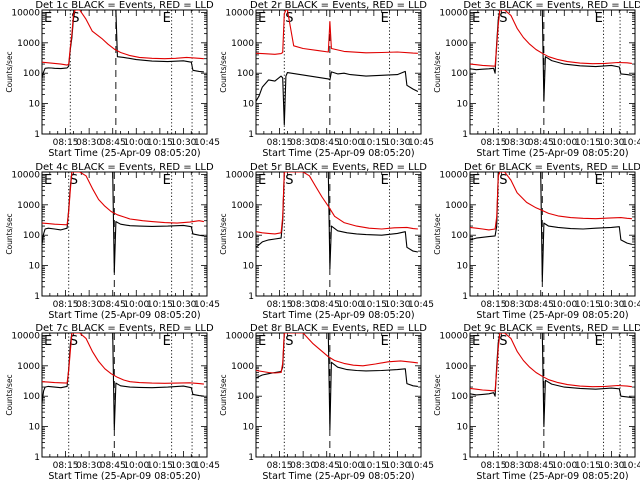 The image size is (640, 480). What do you see at coordinates (124, 5) in the screenshot?
I see `panel-title: Det 1c BLACK = Events, RED = LLD` at bounding box center [124, 5].